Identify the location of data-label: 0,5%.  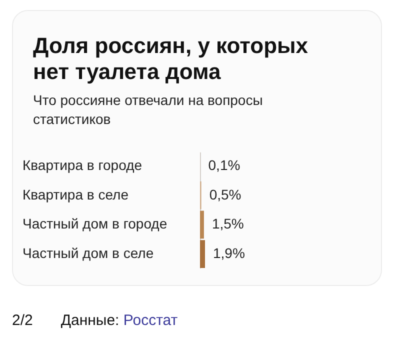
(225, 194).